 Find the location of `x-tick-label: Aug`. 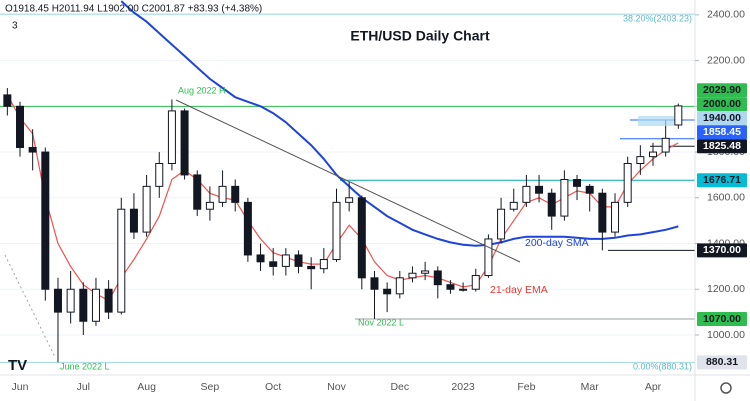

x-tick-label: Aug is located at coordinates (146, 387).